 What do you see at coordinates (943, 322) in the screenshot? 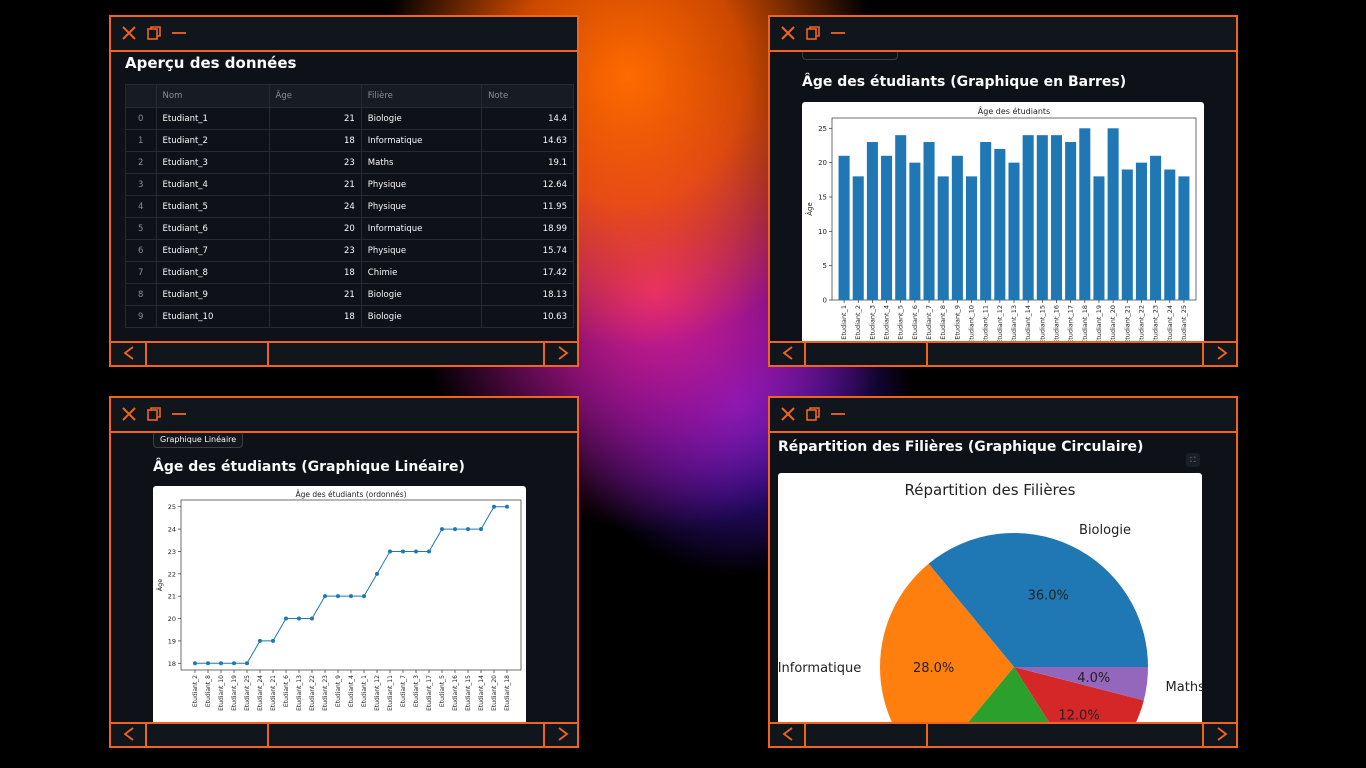
I see `x-tick-label: Etudiant_8` at bounding box center [943, 322].